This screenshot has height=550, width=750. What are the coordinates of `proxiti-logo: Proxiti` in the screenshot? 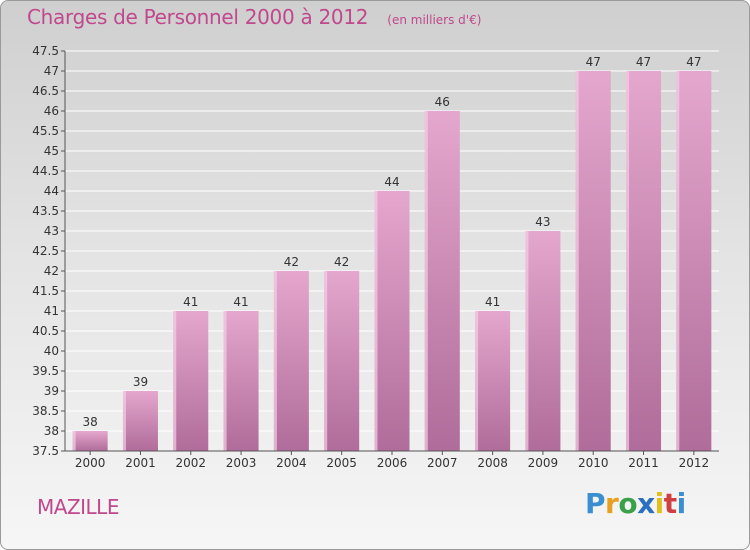 It's located at (635, 503).